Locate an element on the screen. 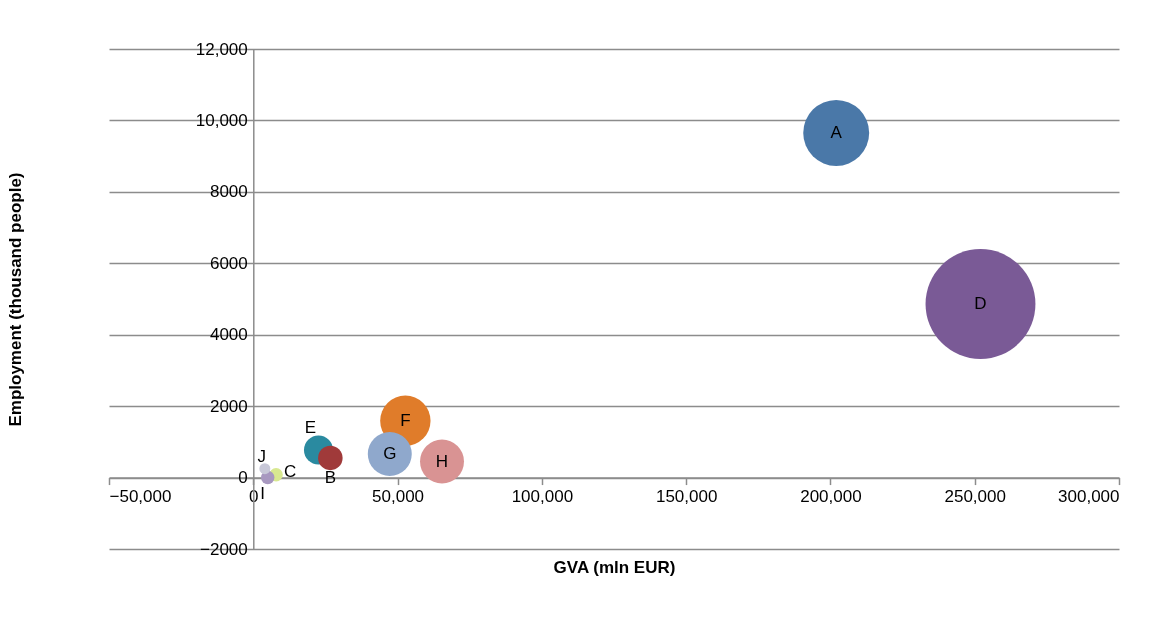 The image size is (1154, 626). y-tick-label: 4000 is located at coordinates (228, 335).